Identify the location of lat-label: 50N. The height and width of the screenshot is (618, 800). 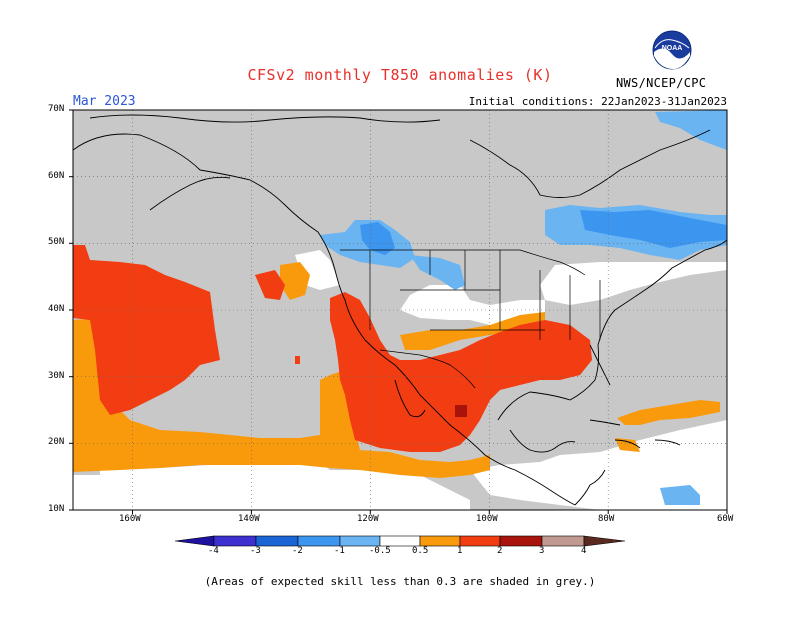
(56, 242).